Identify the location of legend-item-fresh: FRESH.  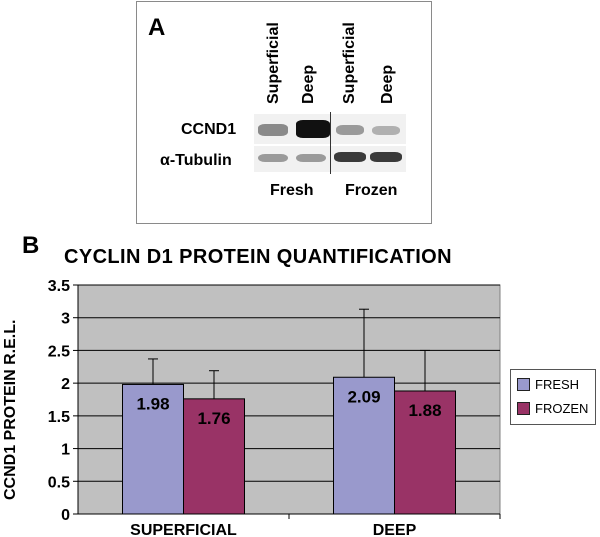
(548, 384).